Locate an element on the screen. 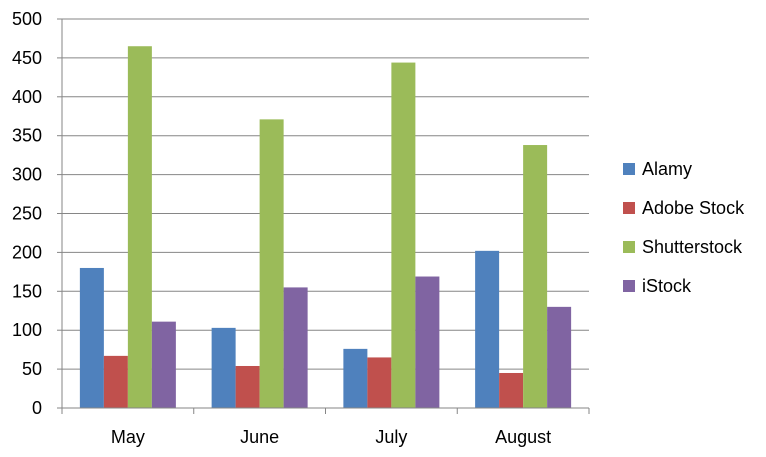  legend-label: iStock is located at coordinates (667, 286).